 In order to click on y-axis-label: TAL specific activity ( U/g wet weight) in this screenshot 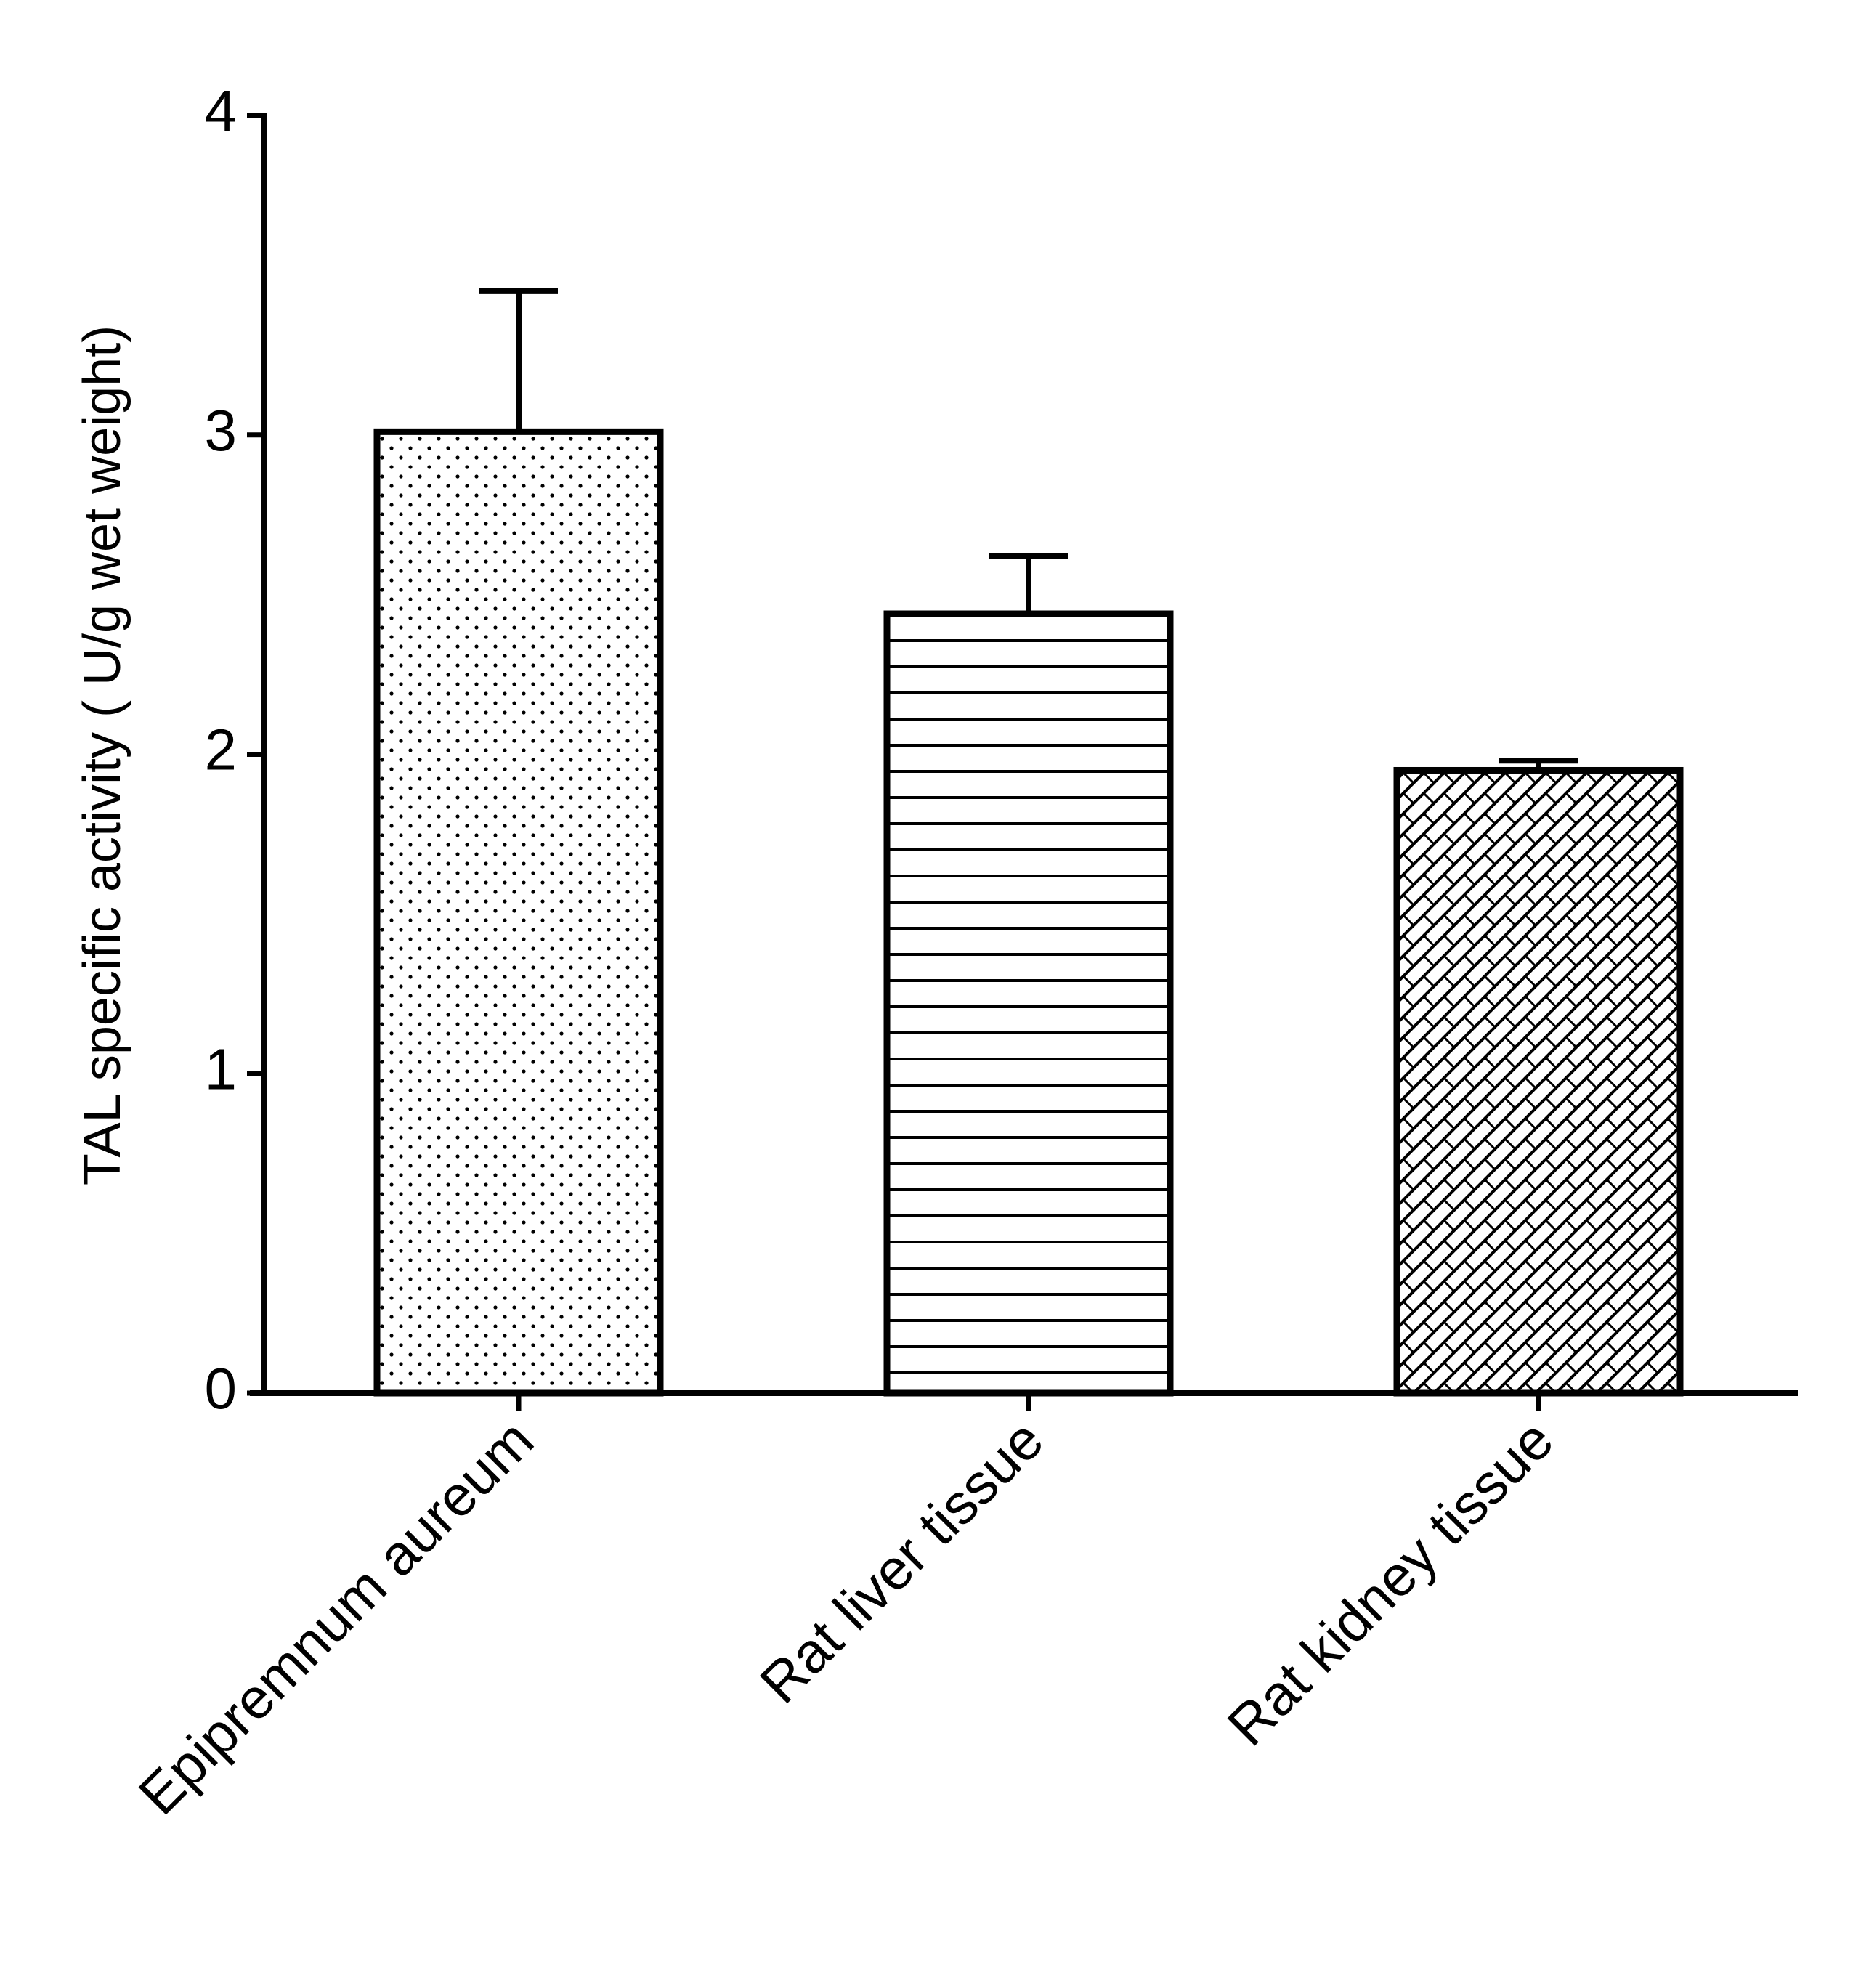, I will do `click(102, 755)`.